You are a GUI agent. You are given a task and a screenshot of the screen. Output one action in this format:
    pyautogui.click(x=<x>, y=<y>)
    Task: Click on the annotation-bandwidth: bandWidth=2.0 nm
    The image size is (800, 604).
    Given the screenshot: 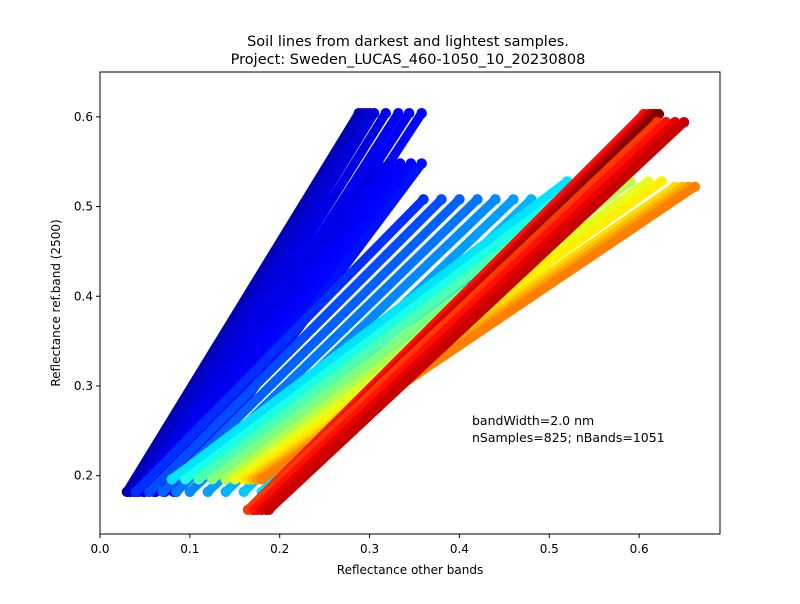 What is the action you would take?
    pyautogui.click(x=533, y=420)
    